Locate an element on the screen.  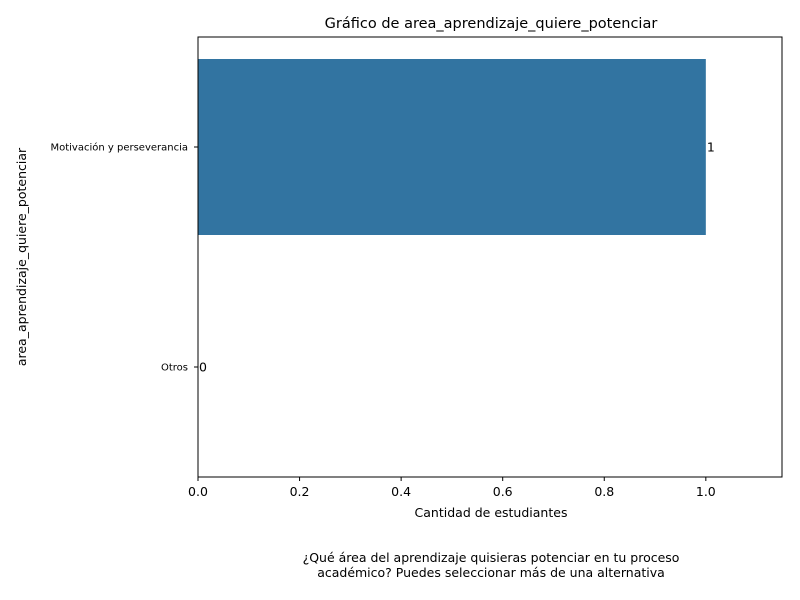
x-tick-label-3: 0.6 is located at coordinates (503, 491).